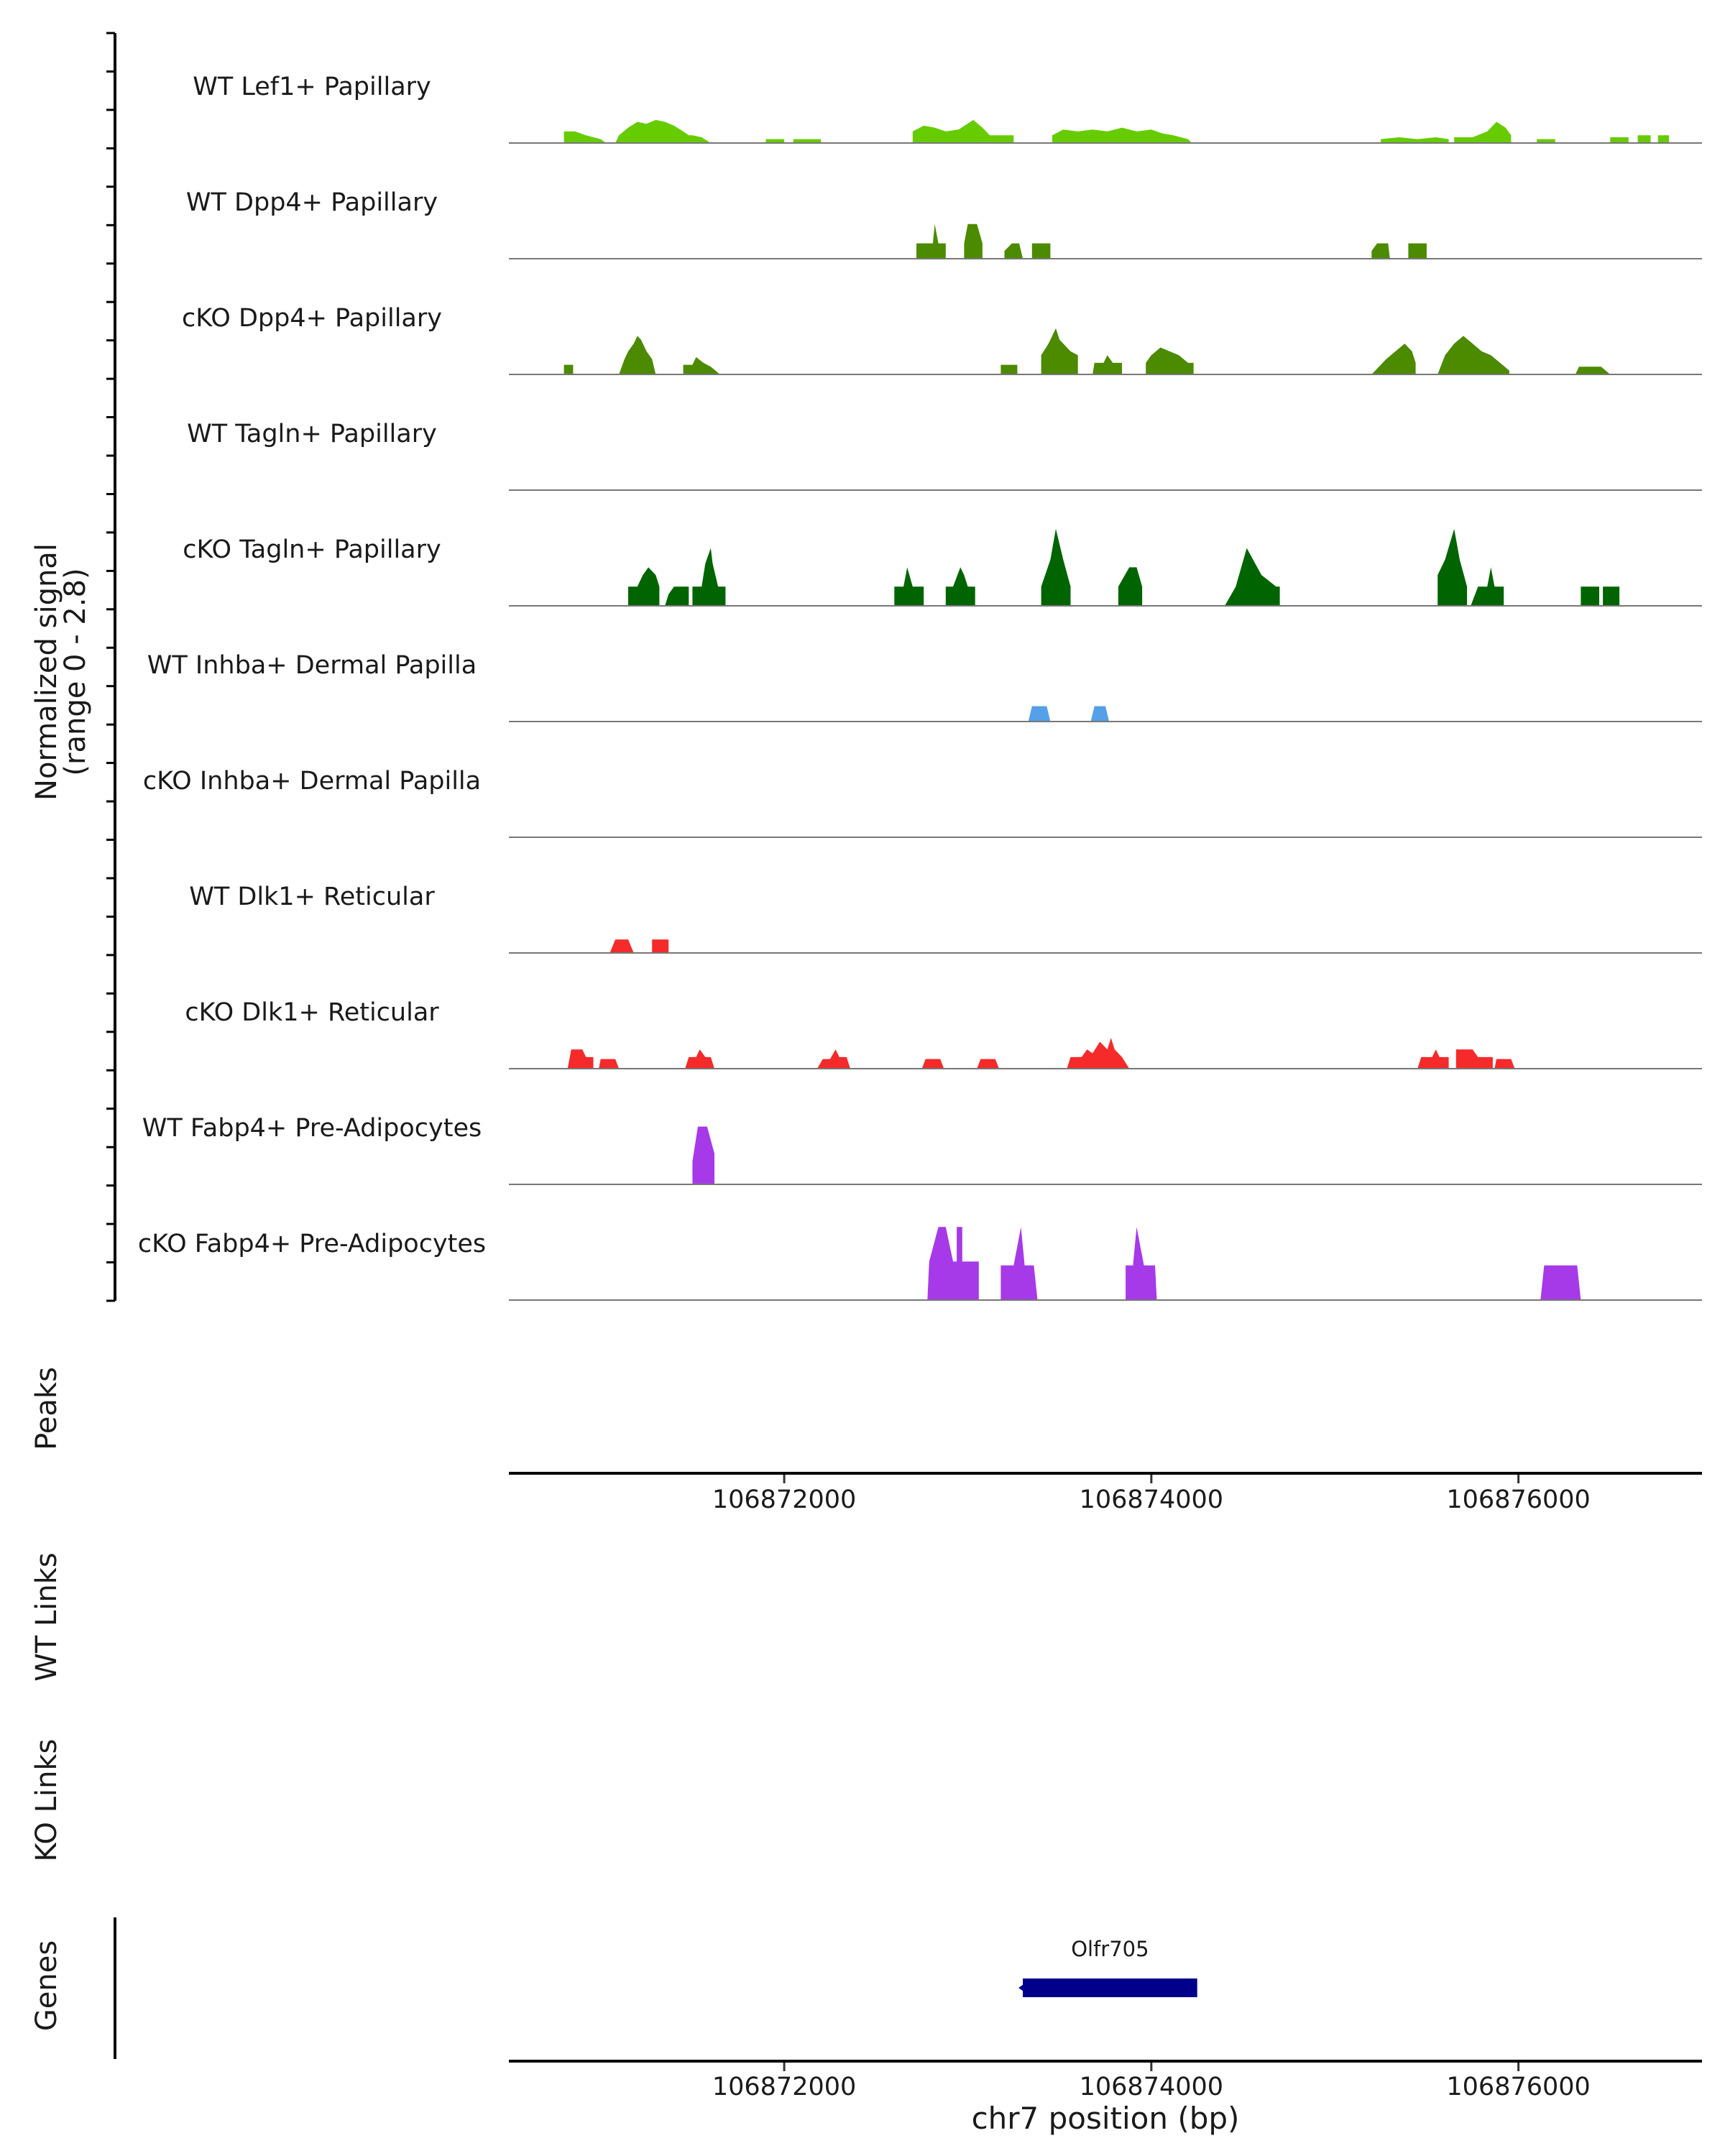 The height and width of the screenshot is (2156, 1725). I want to click on x-axis-label: chr7 position (bp), so click(1106, 2118).